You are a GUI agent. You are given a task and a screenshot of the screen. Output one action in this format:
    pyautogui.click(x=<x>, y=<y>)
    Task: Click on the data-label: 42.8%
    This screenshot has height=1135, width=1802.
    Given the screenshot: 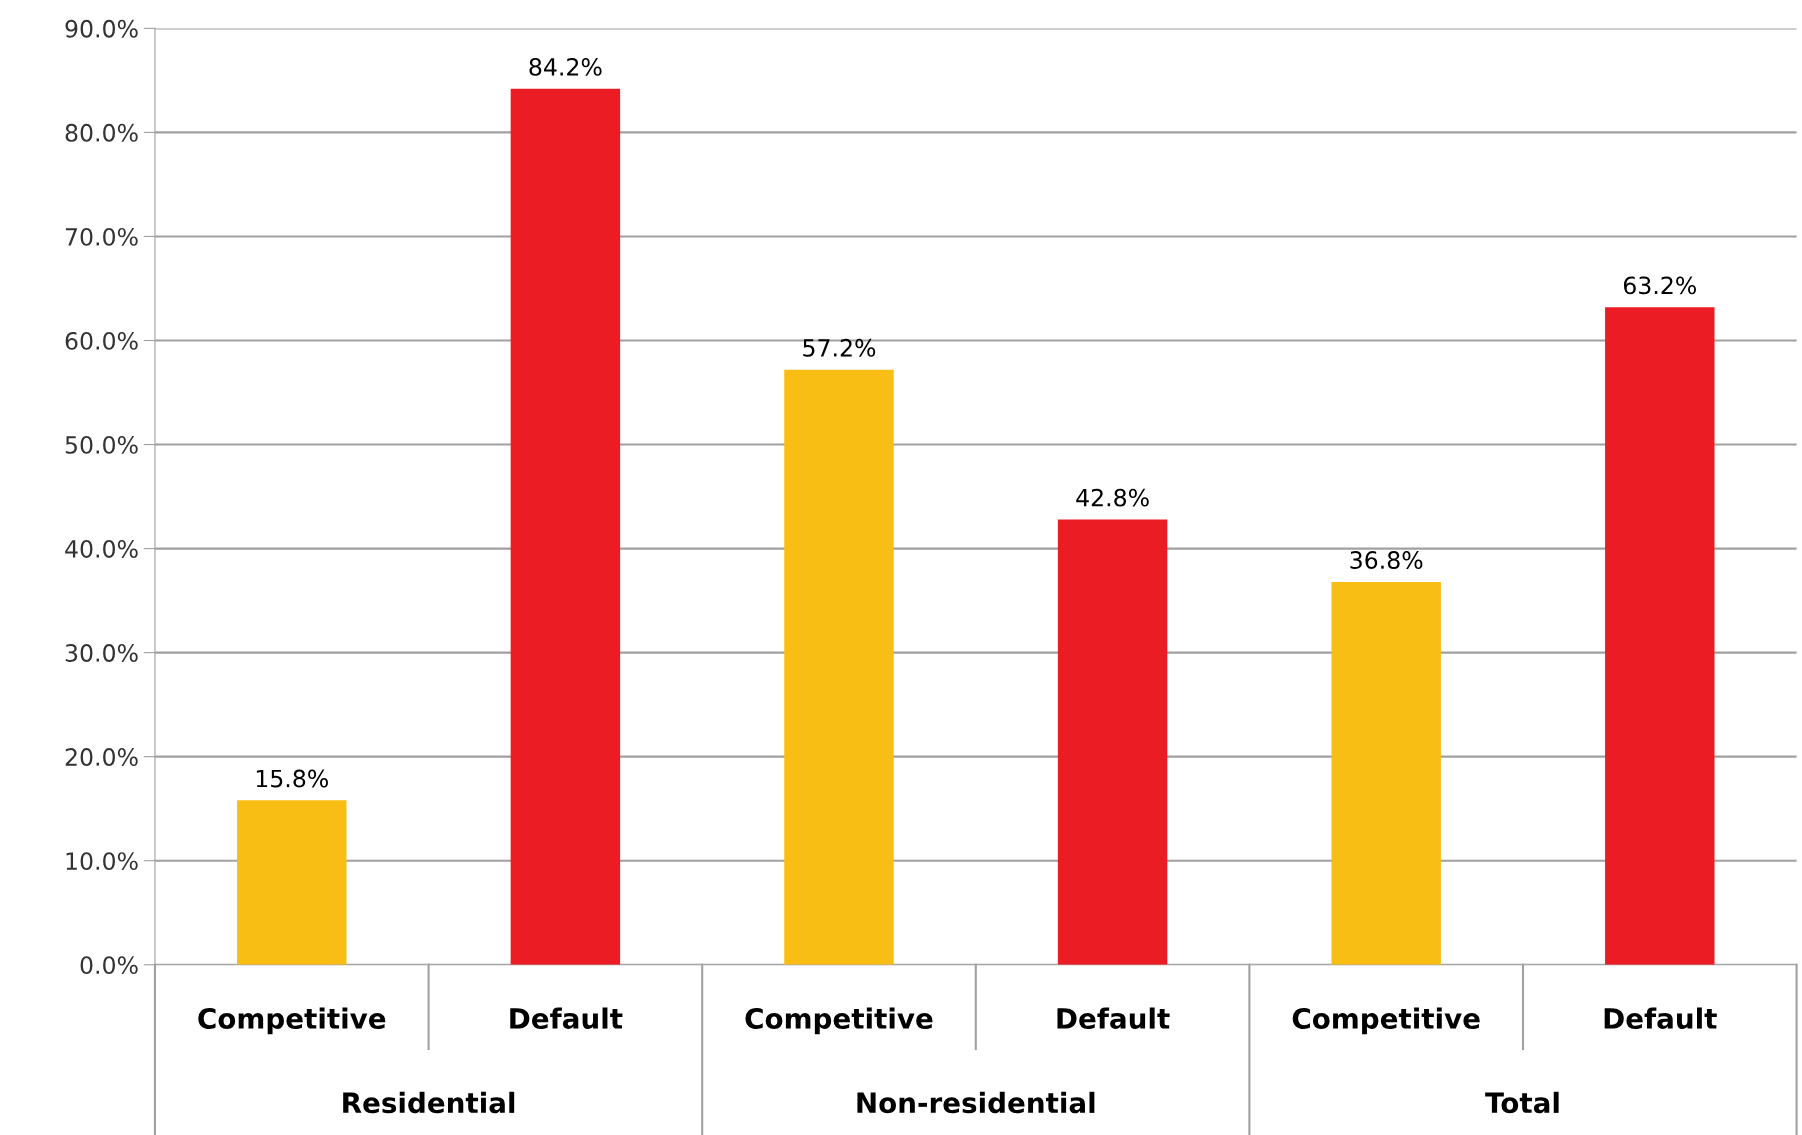 What is the action you would take?
    pyautogui.click(x=1112, y=497)
    